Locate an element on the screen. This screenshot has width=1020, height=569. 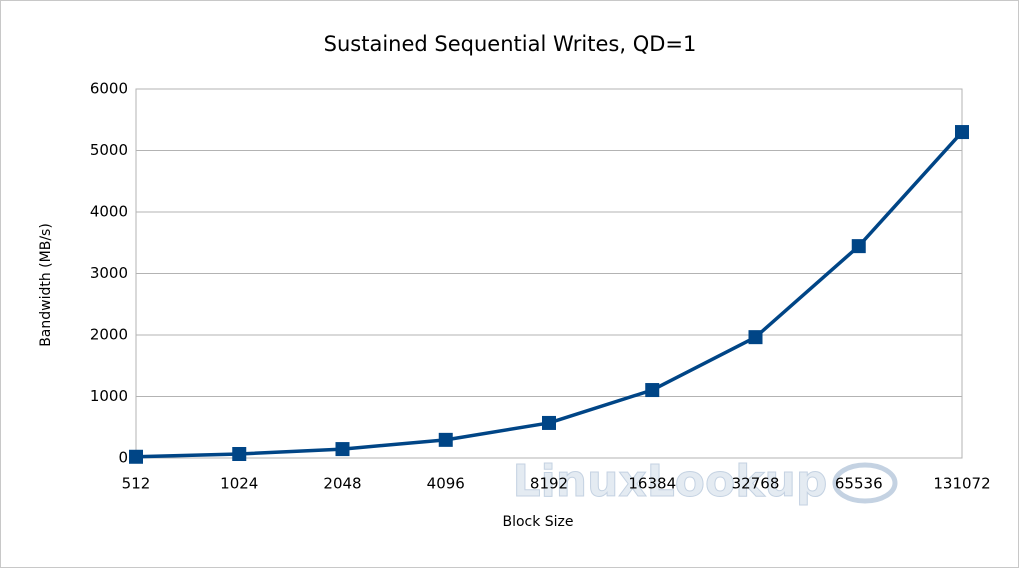
x-tick-label: 4096 is located at coordinates (446, 484).